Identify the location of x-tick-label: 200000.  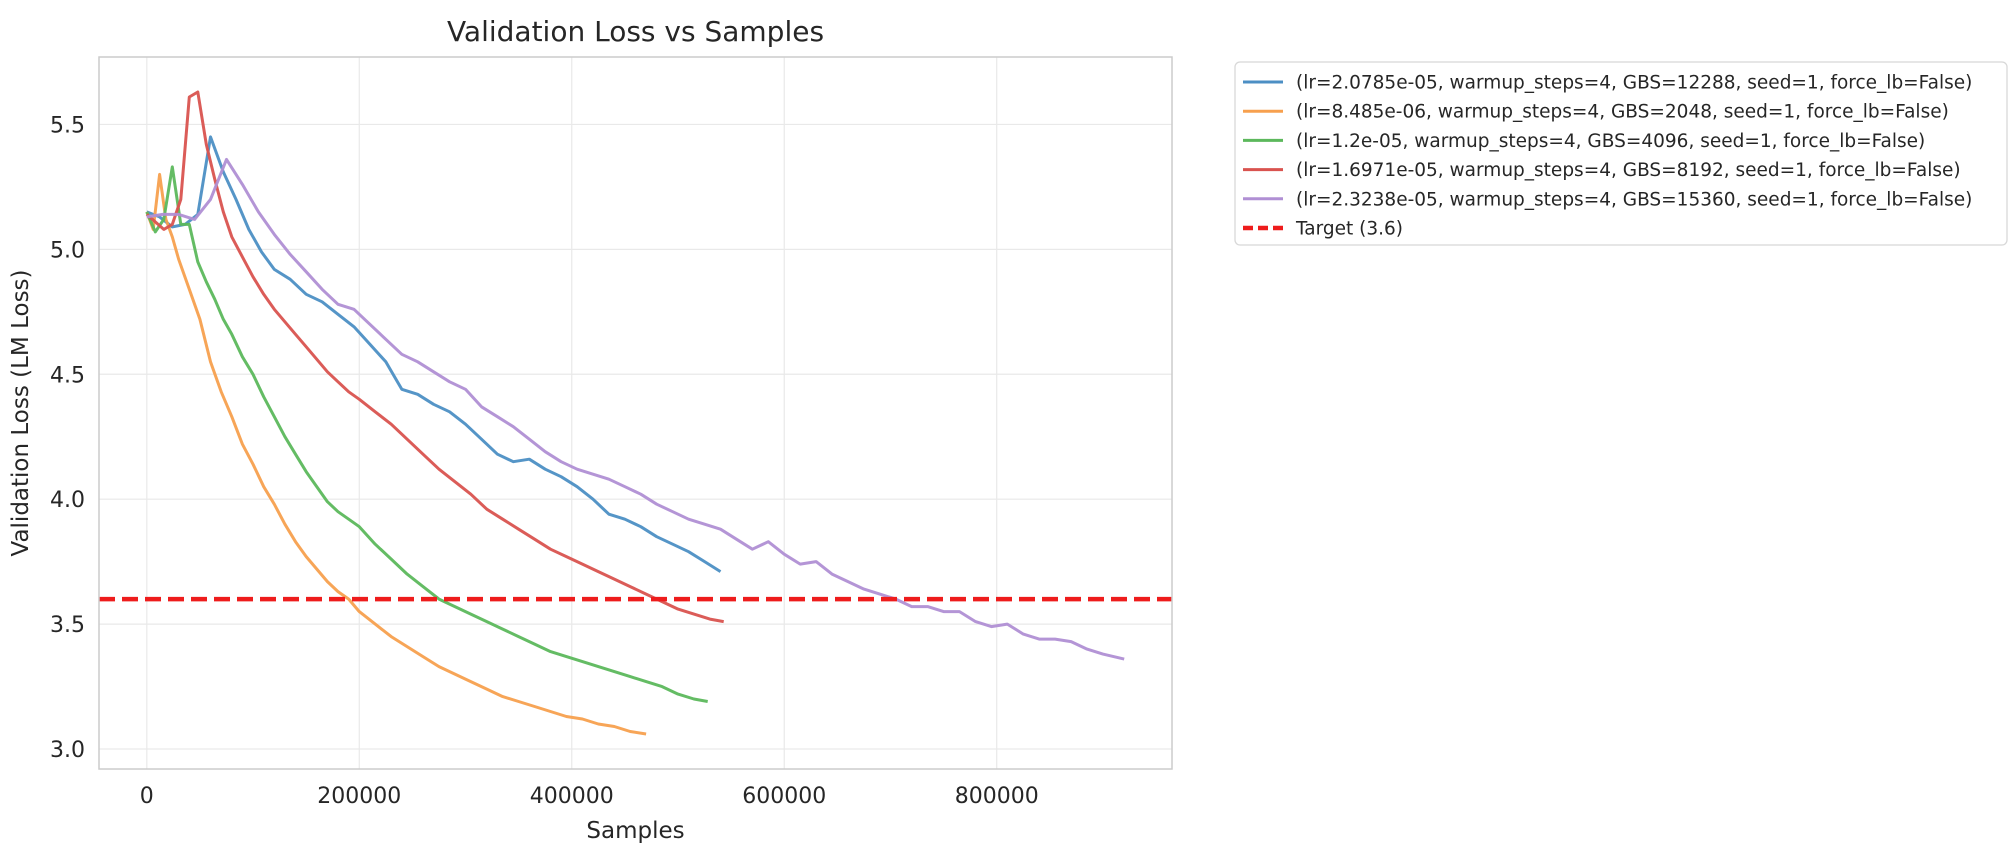
(359, 796).